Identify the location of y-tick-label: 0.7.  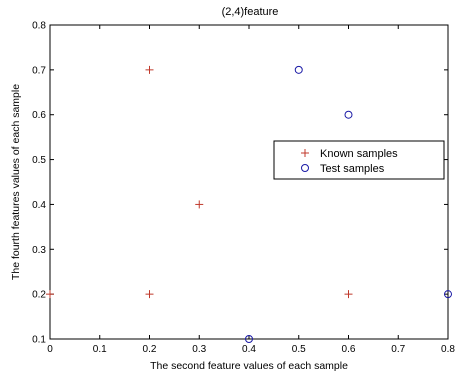
(39, 70).